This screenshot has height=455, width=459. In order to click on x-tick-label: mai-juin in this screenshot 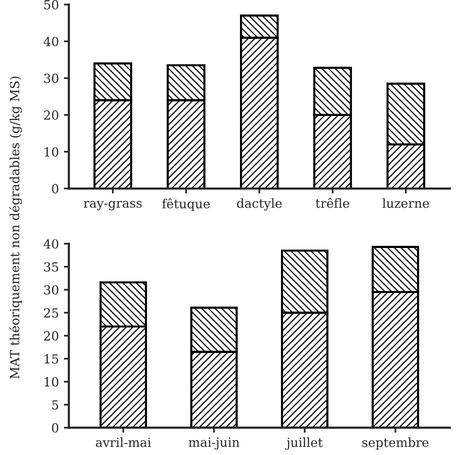, I will do `click(214, 444)`.